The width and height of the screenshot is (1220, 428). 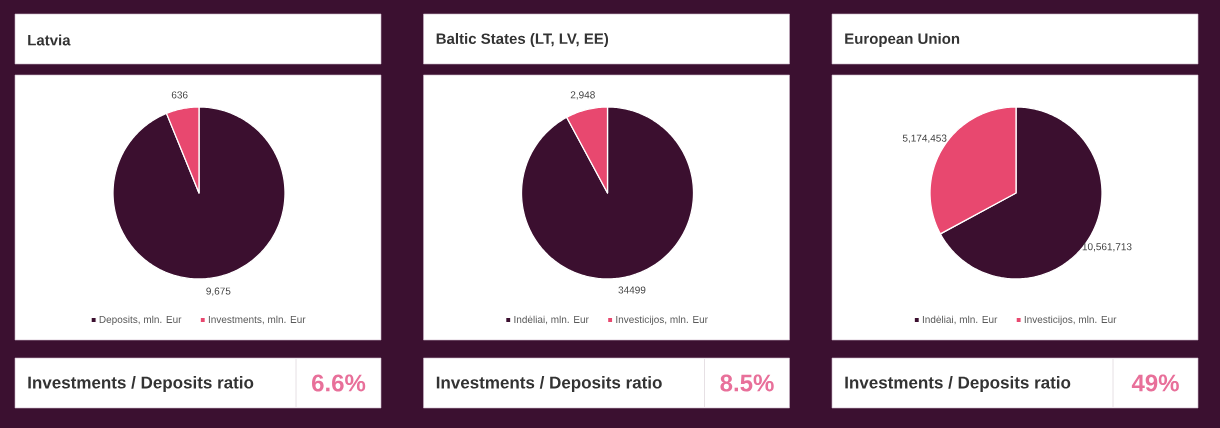 I want to click on legend-label: Deposits, mln. Eur, so click(x=140, y=320).